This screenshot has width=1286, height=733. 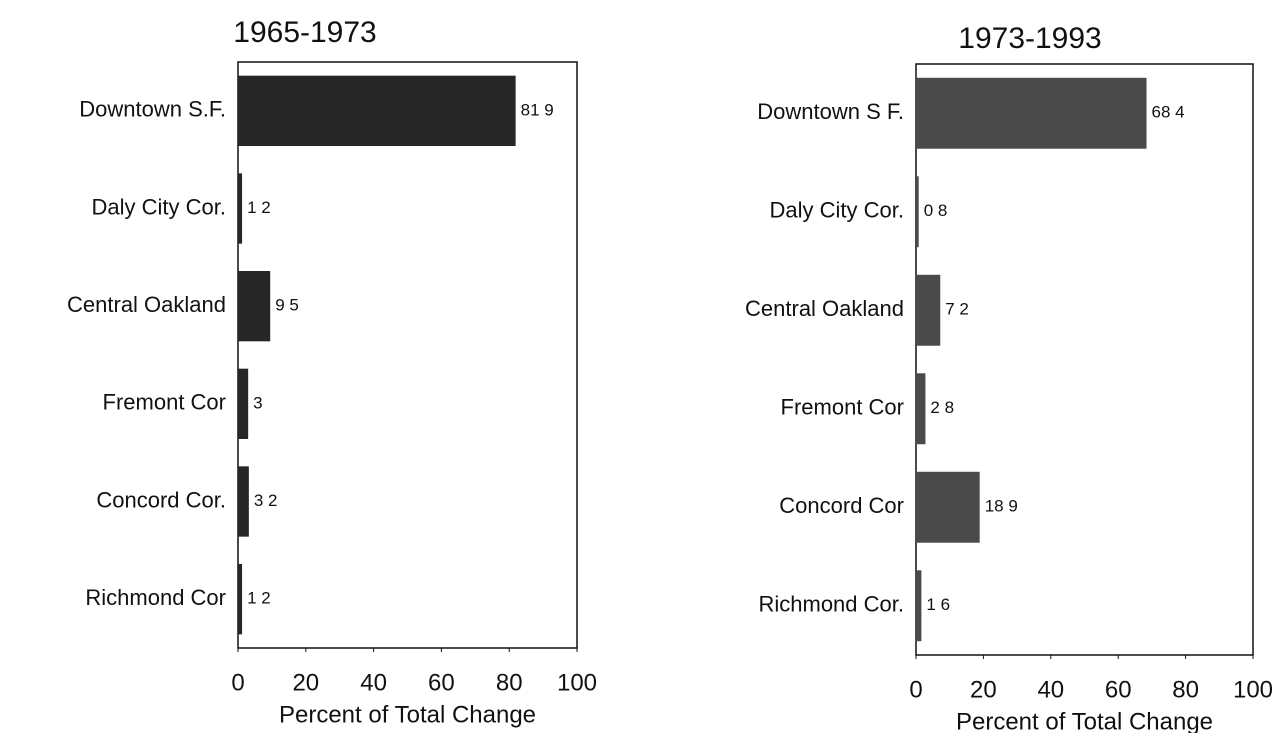 What do you see at coordinates (257, 402) in the screenshot?
I see `value-label: 3` at bounding box center [257, 402].